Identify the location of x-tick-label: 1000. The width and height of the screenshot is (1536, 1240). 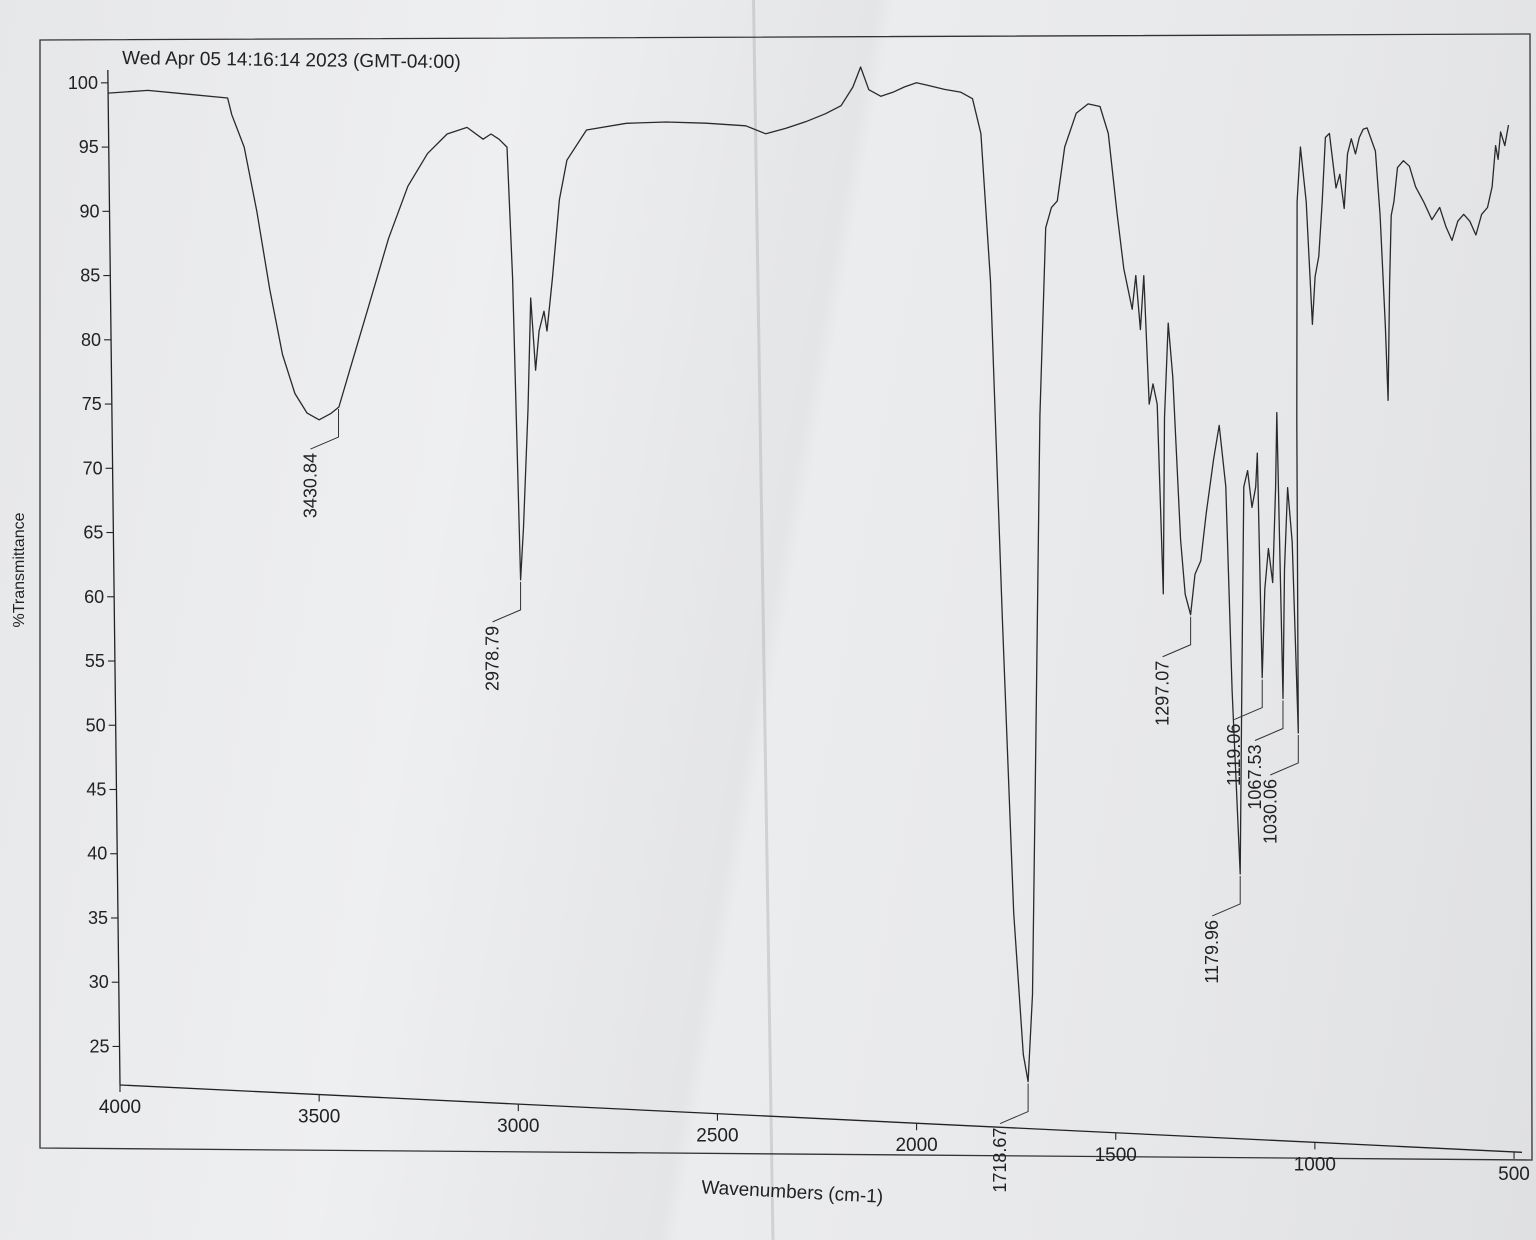
(1315, 1164).